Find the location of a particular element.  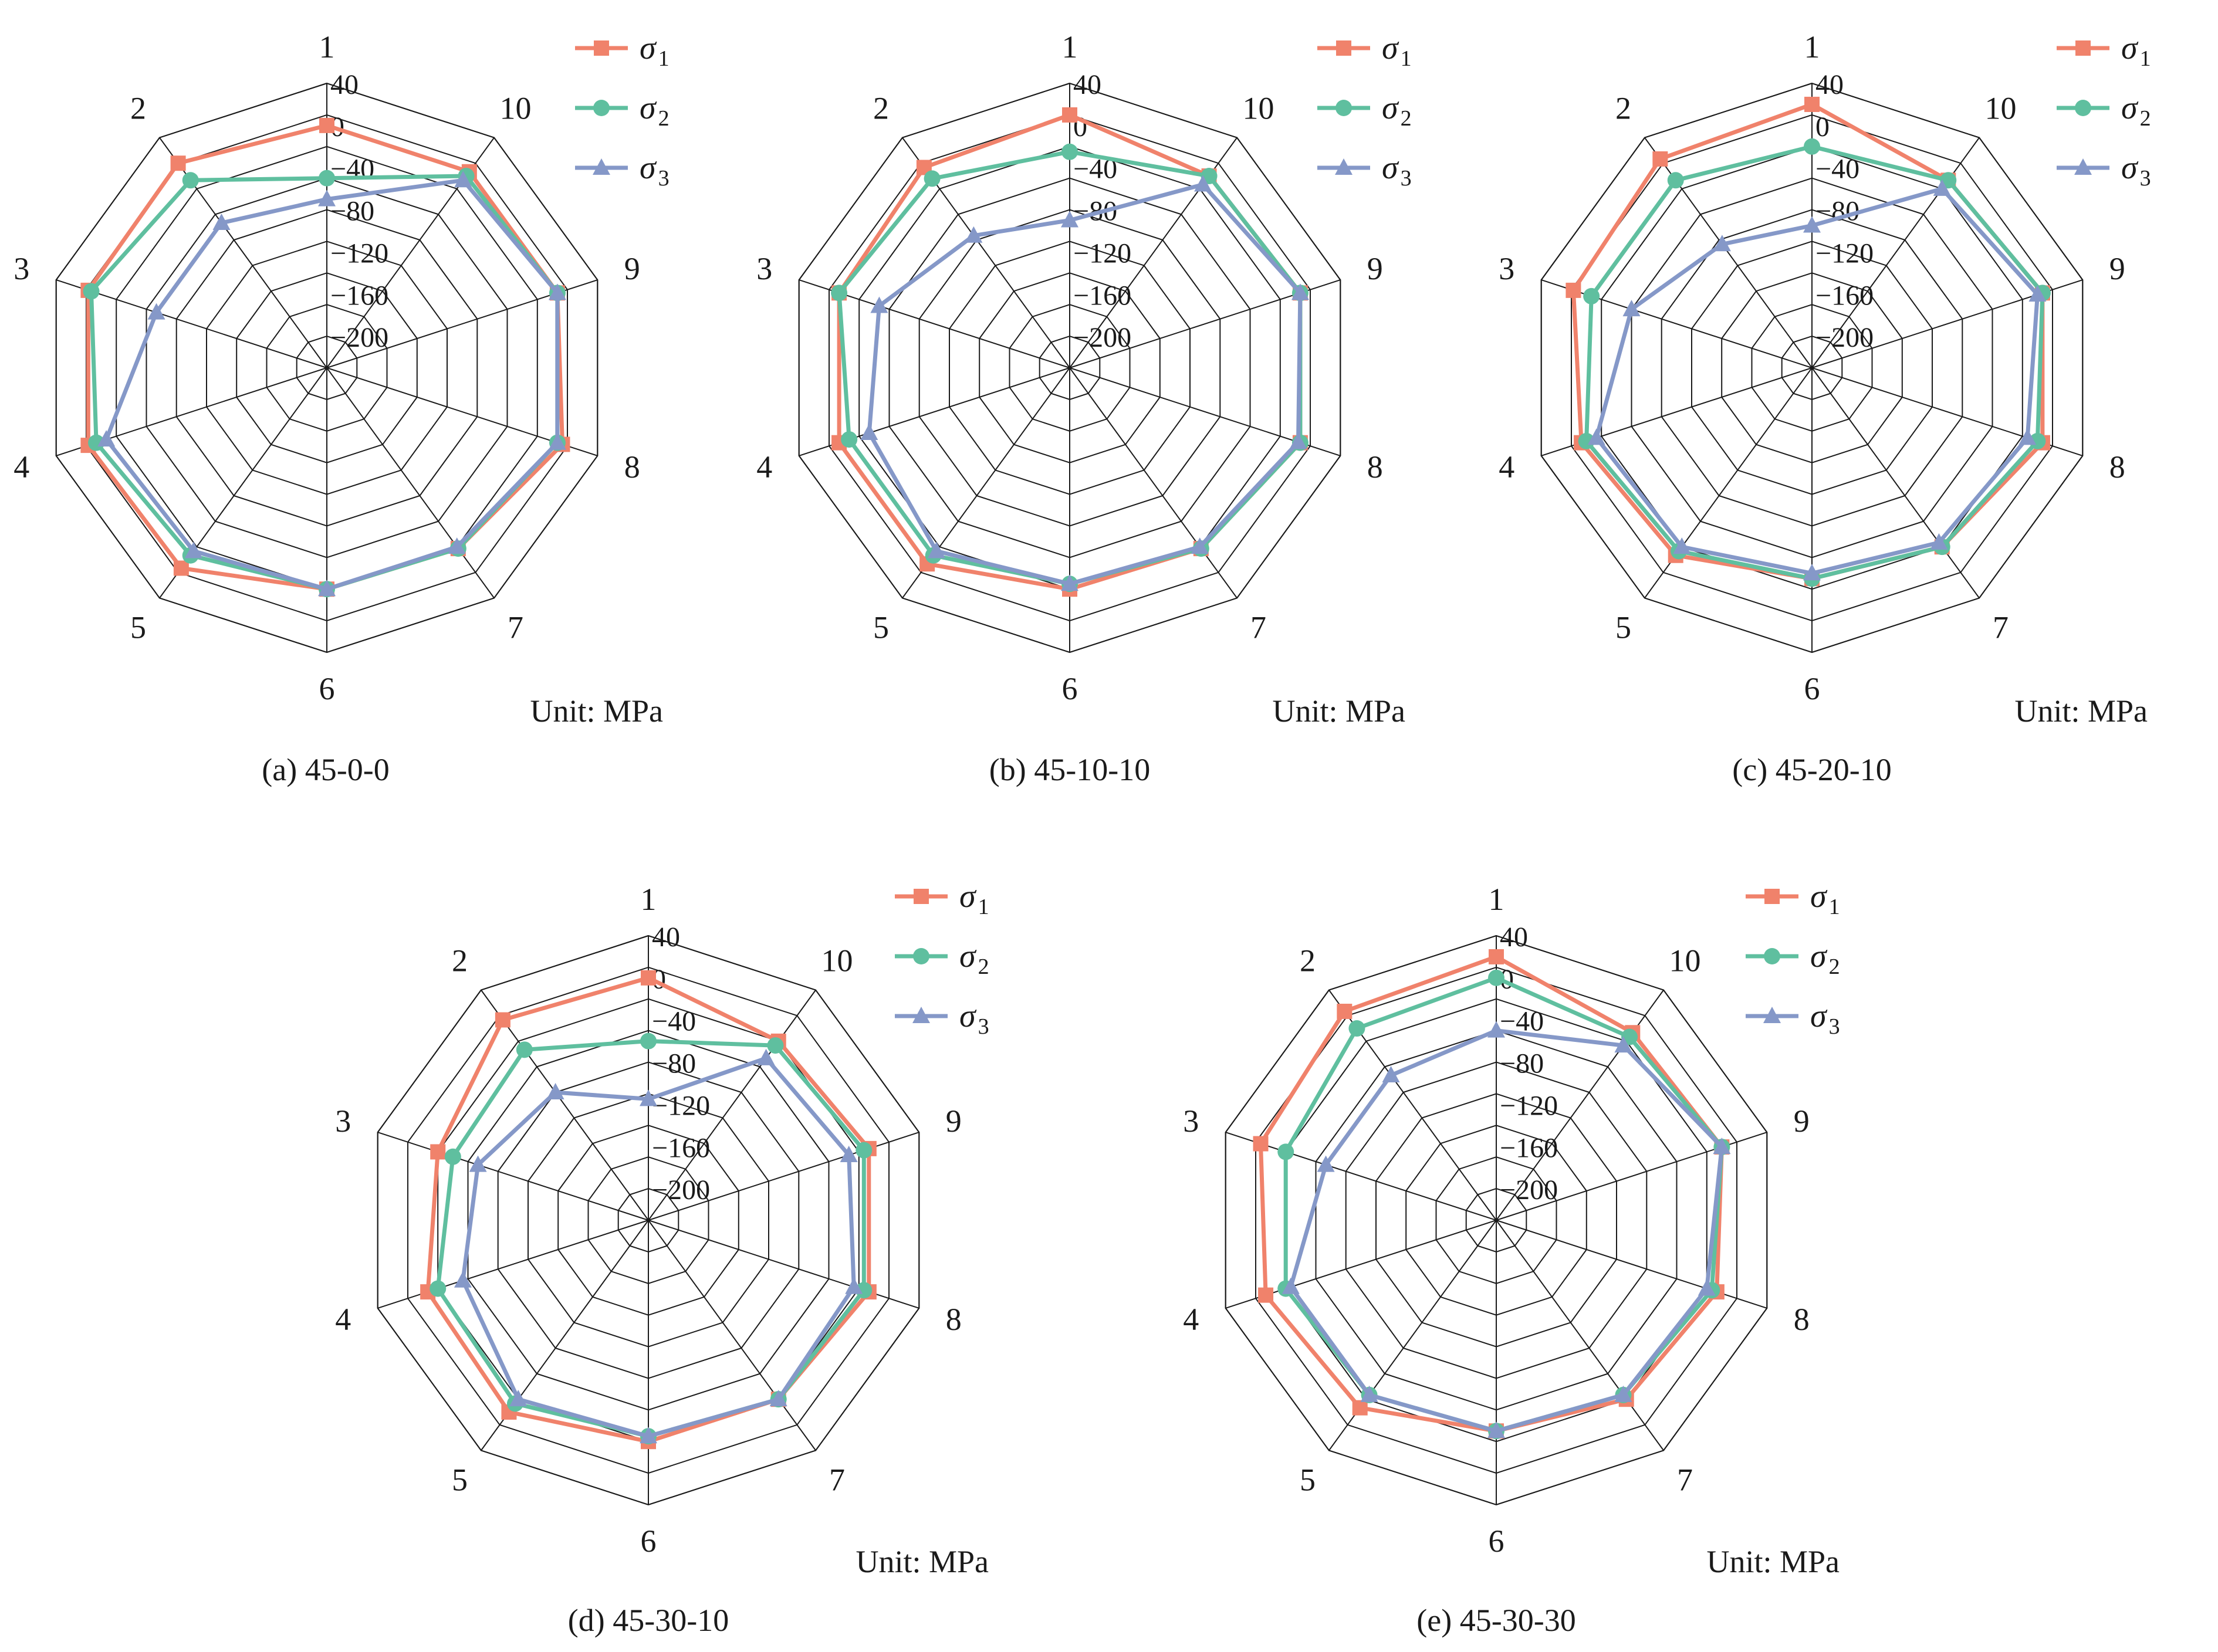

radial-tick-label: −80 is located at coordinates (1522, 1063).